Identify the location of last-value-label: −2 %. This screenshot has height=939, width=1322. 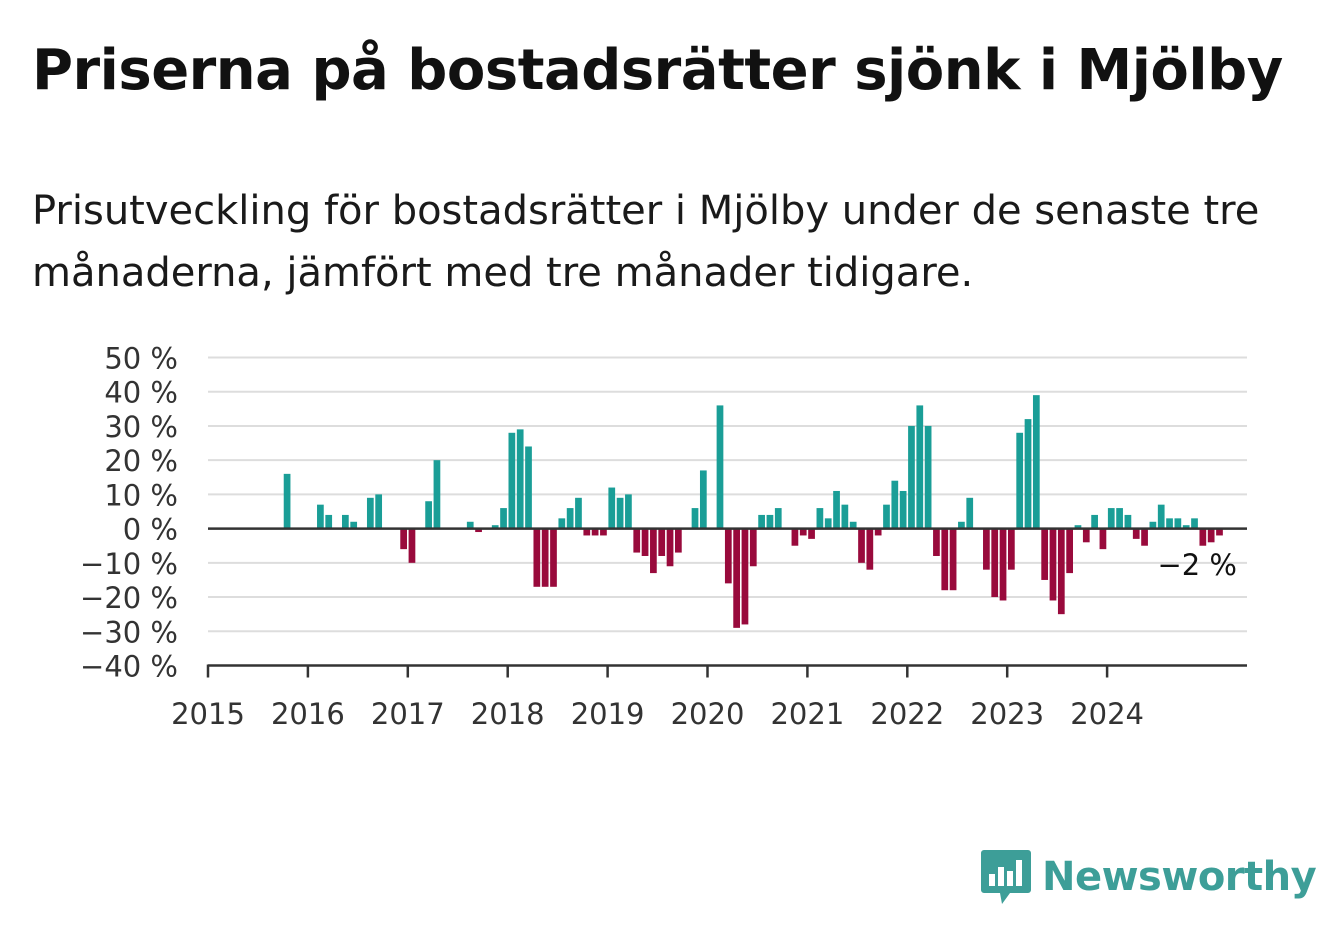
(1197, 565).